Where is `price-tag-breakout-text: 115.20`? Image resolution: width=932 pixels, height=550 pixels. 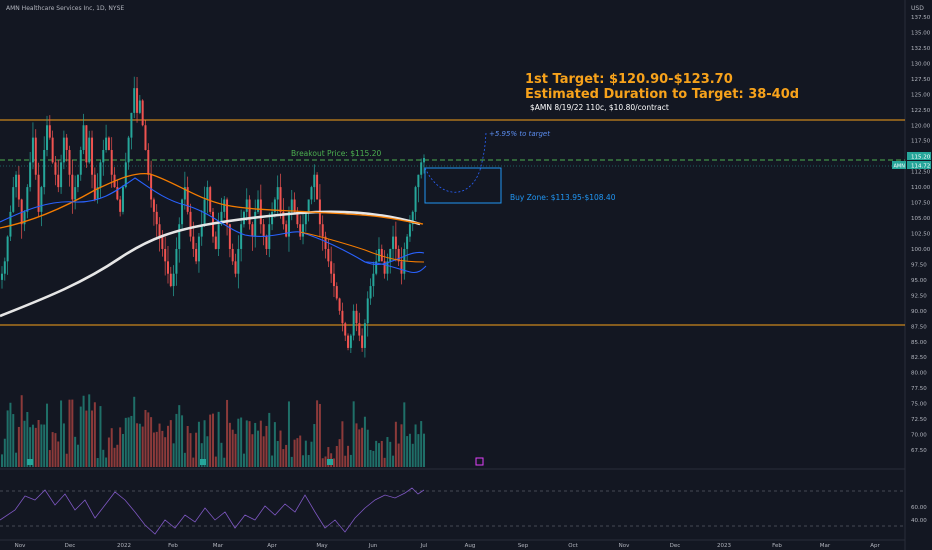 price-tag-breakout-text: 115.20 is located at coordinates (921, 158).